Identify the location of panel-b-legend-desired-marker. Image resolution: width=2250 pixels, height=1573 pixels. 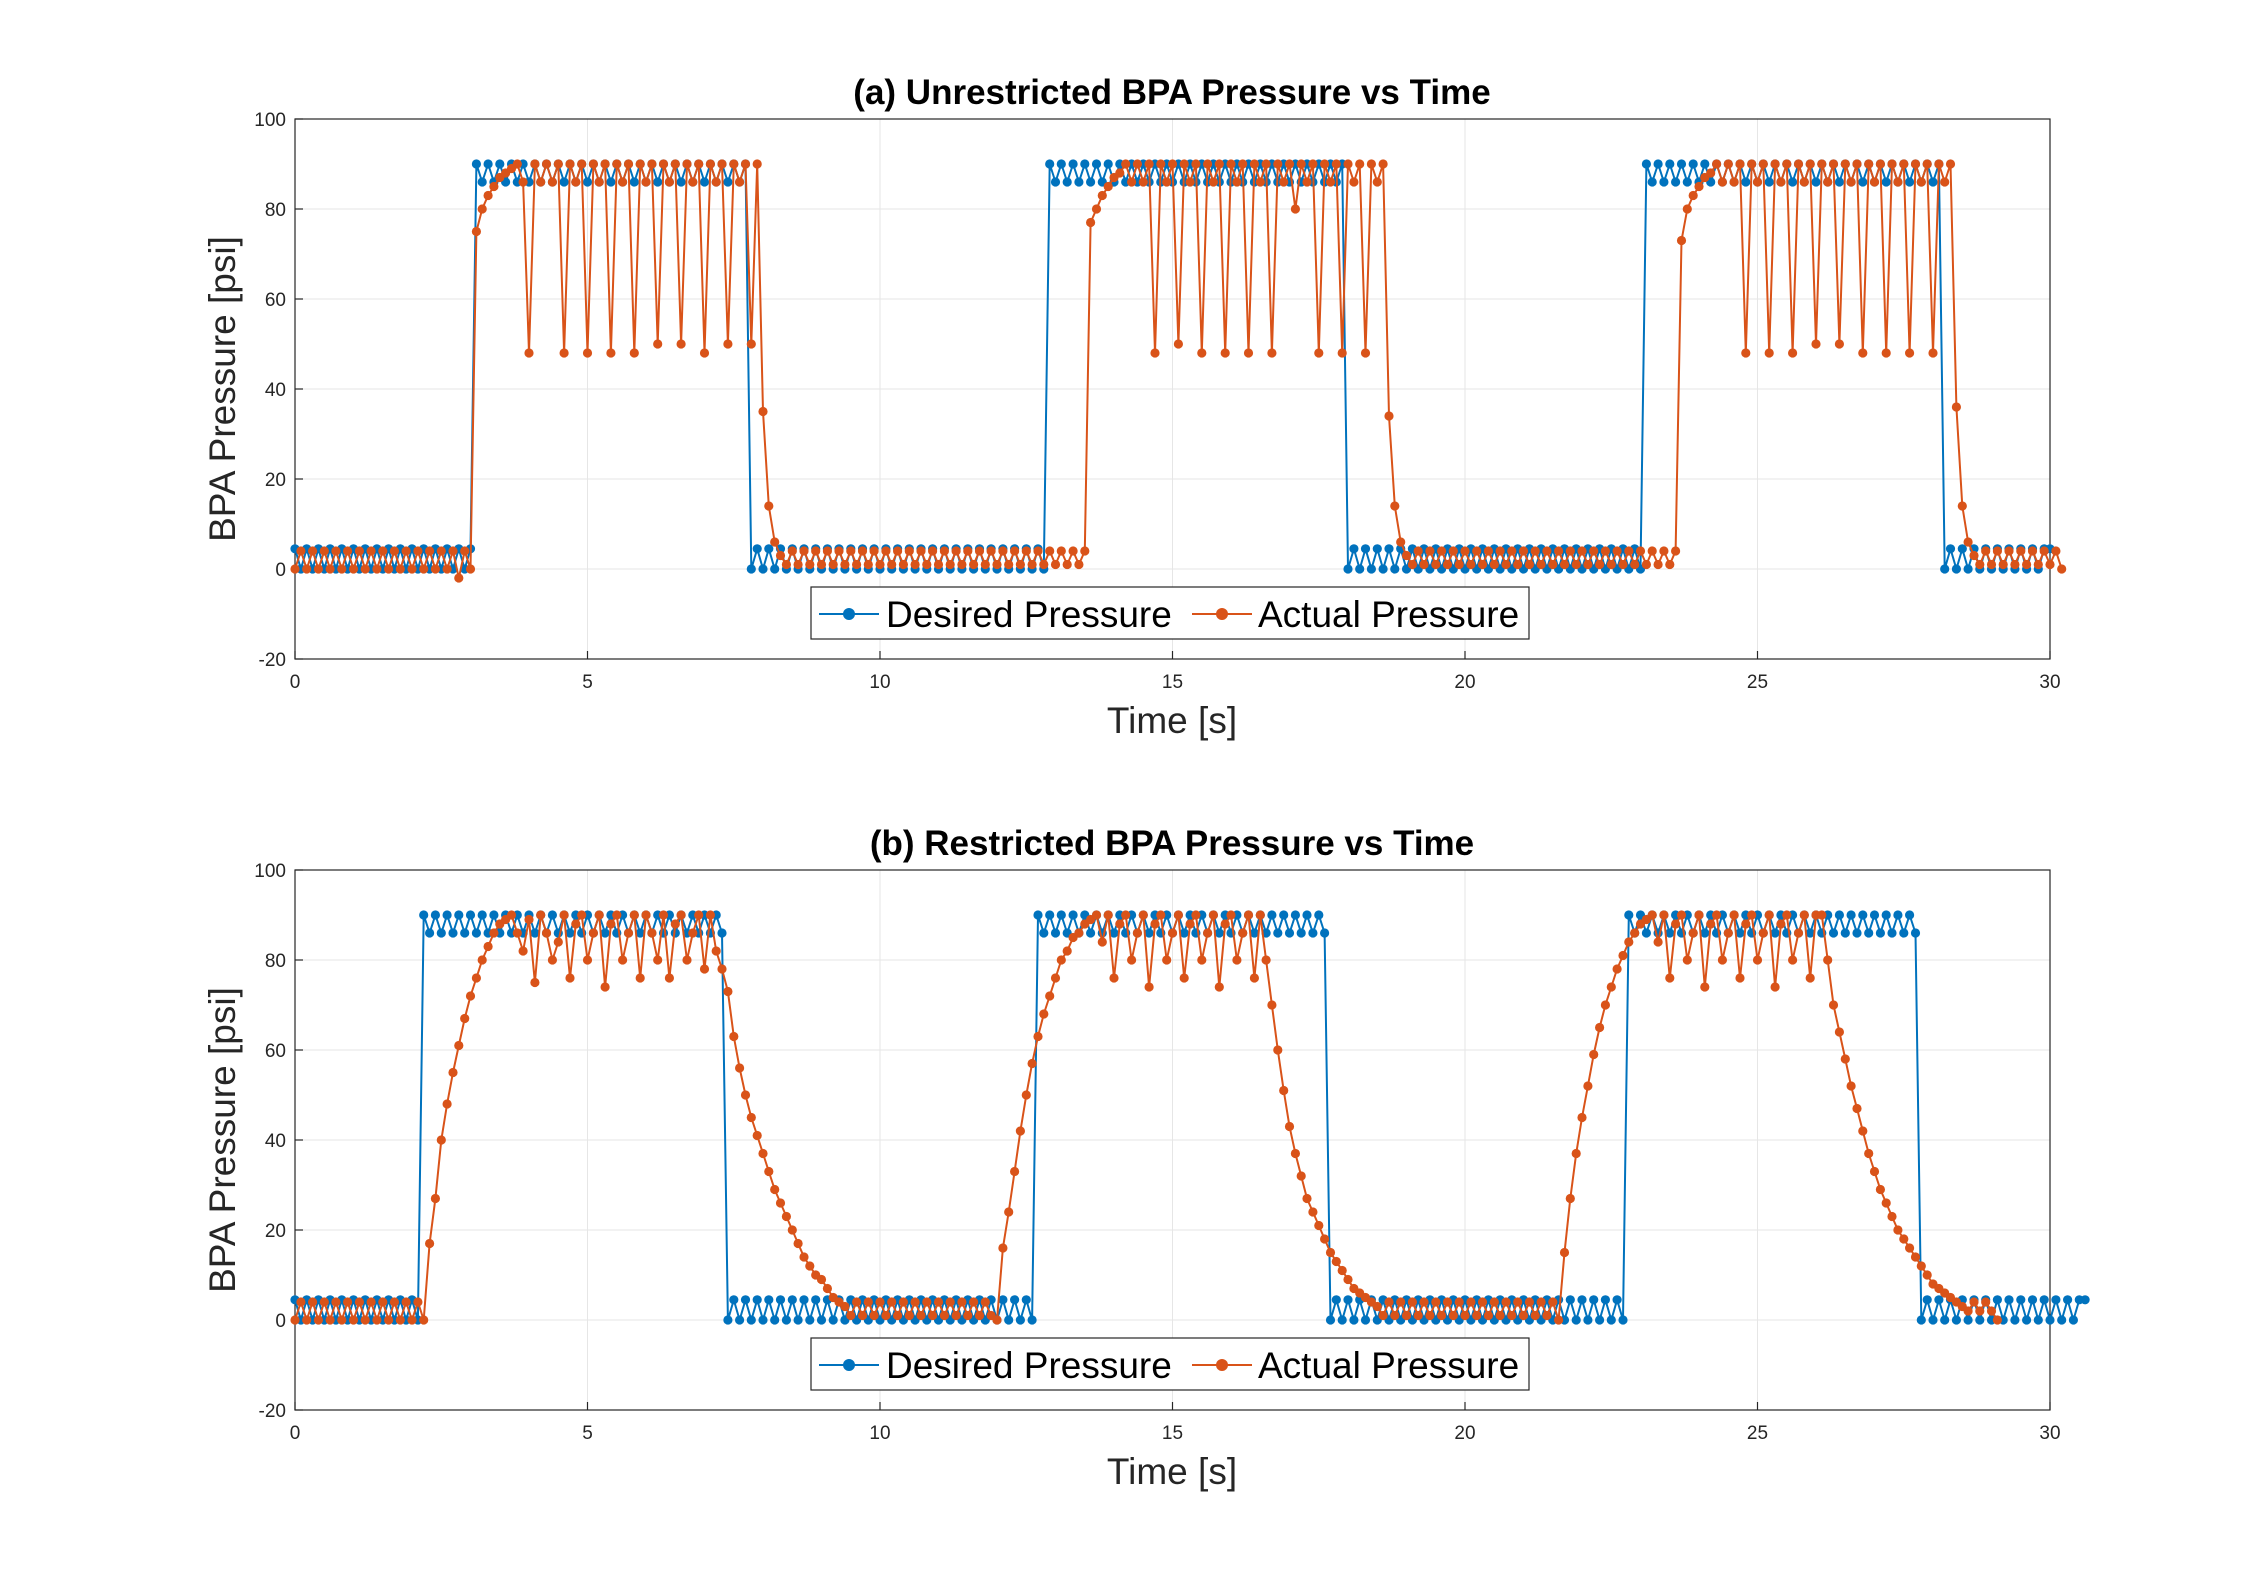
(849, 1365).